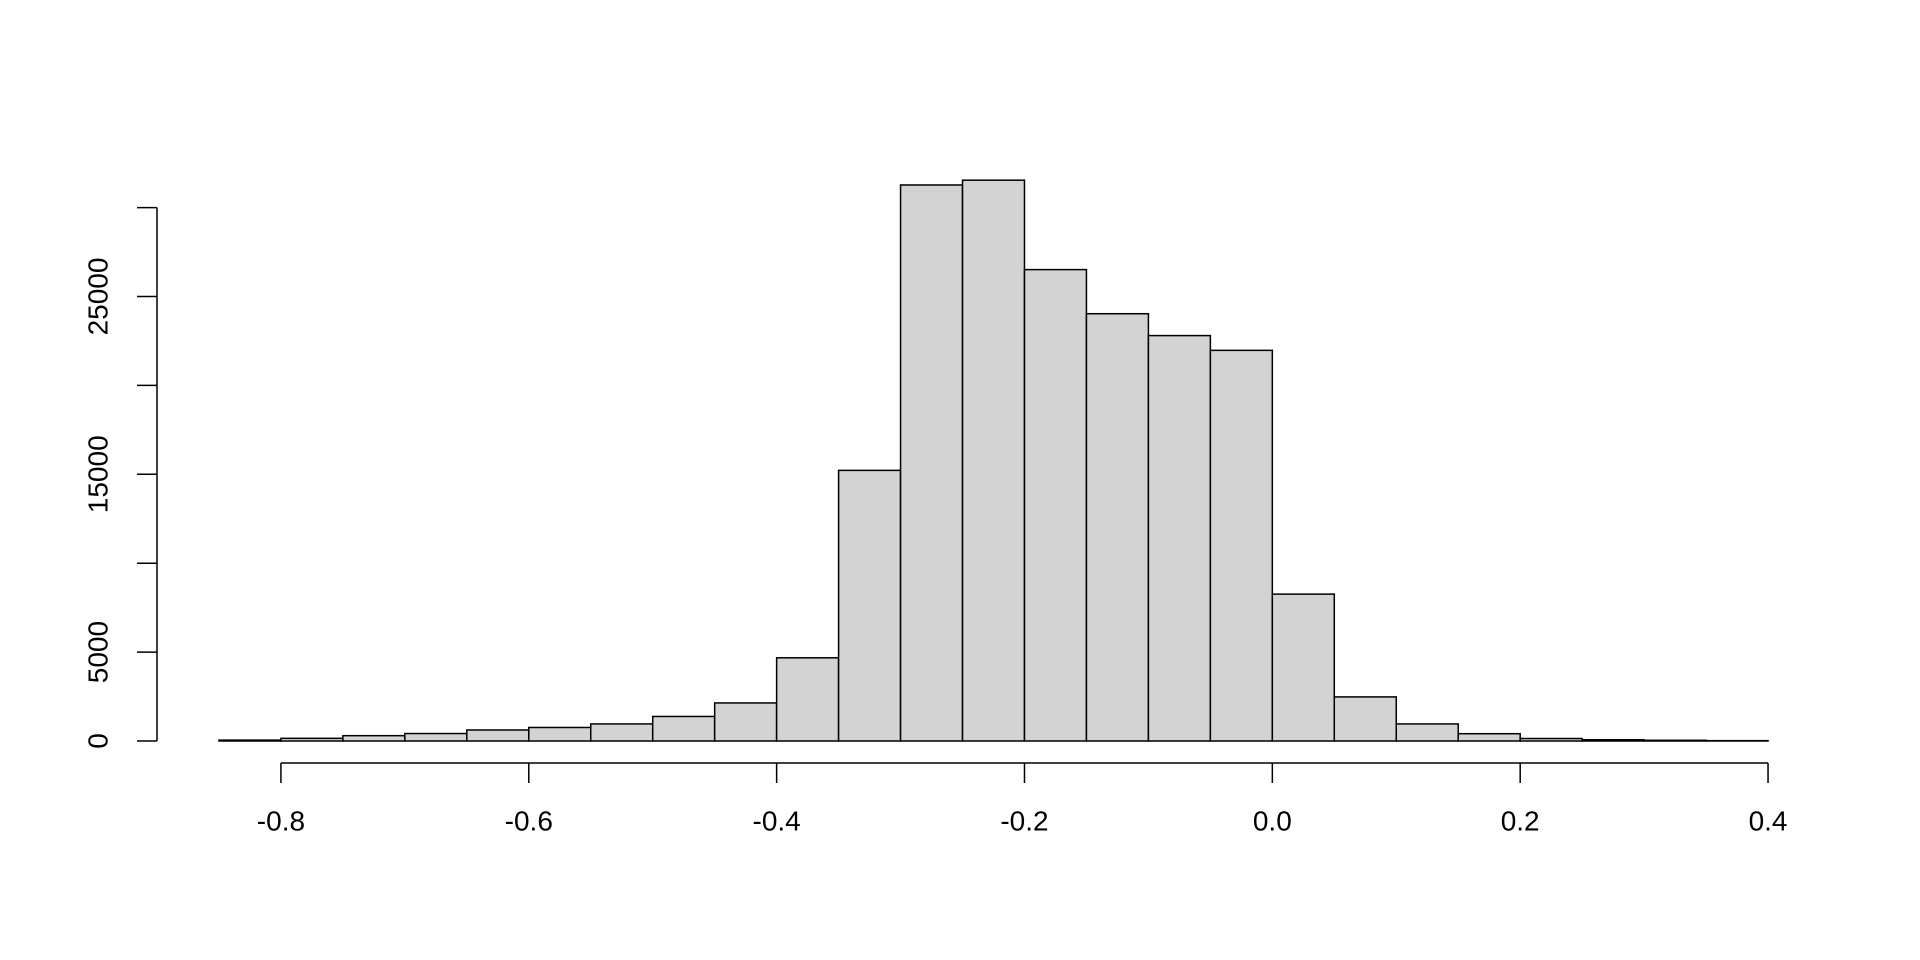  I want to click on y-tick-label: 25000, so click(97, 297).